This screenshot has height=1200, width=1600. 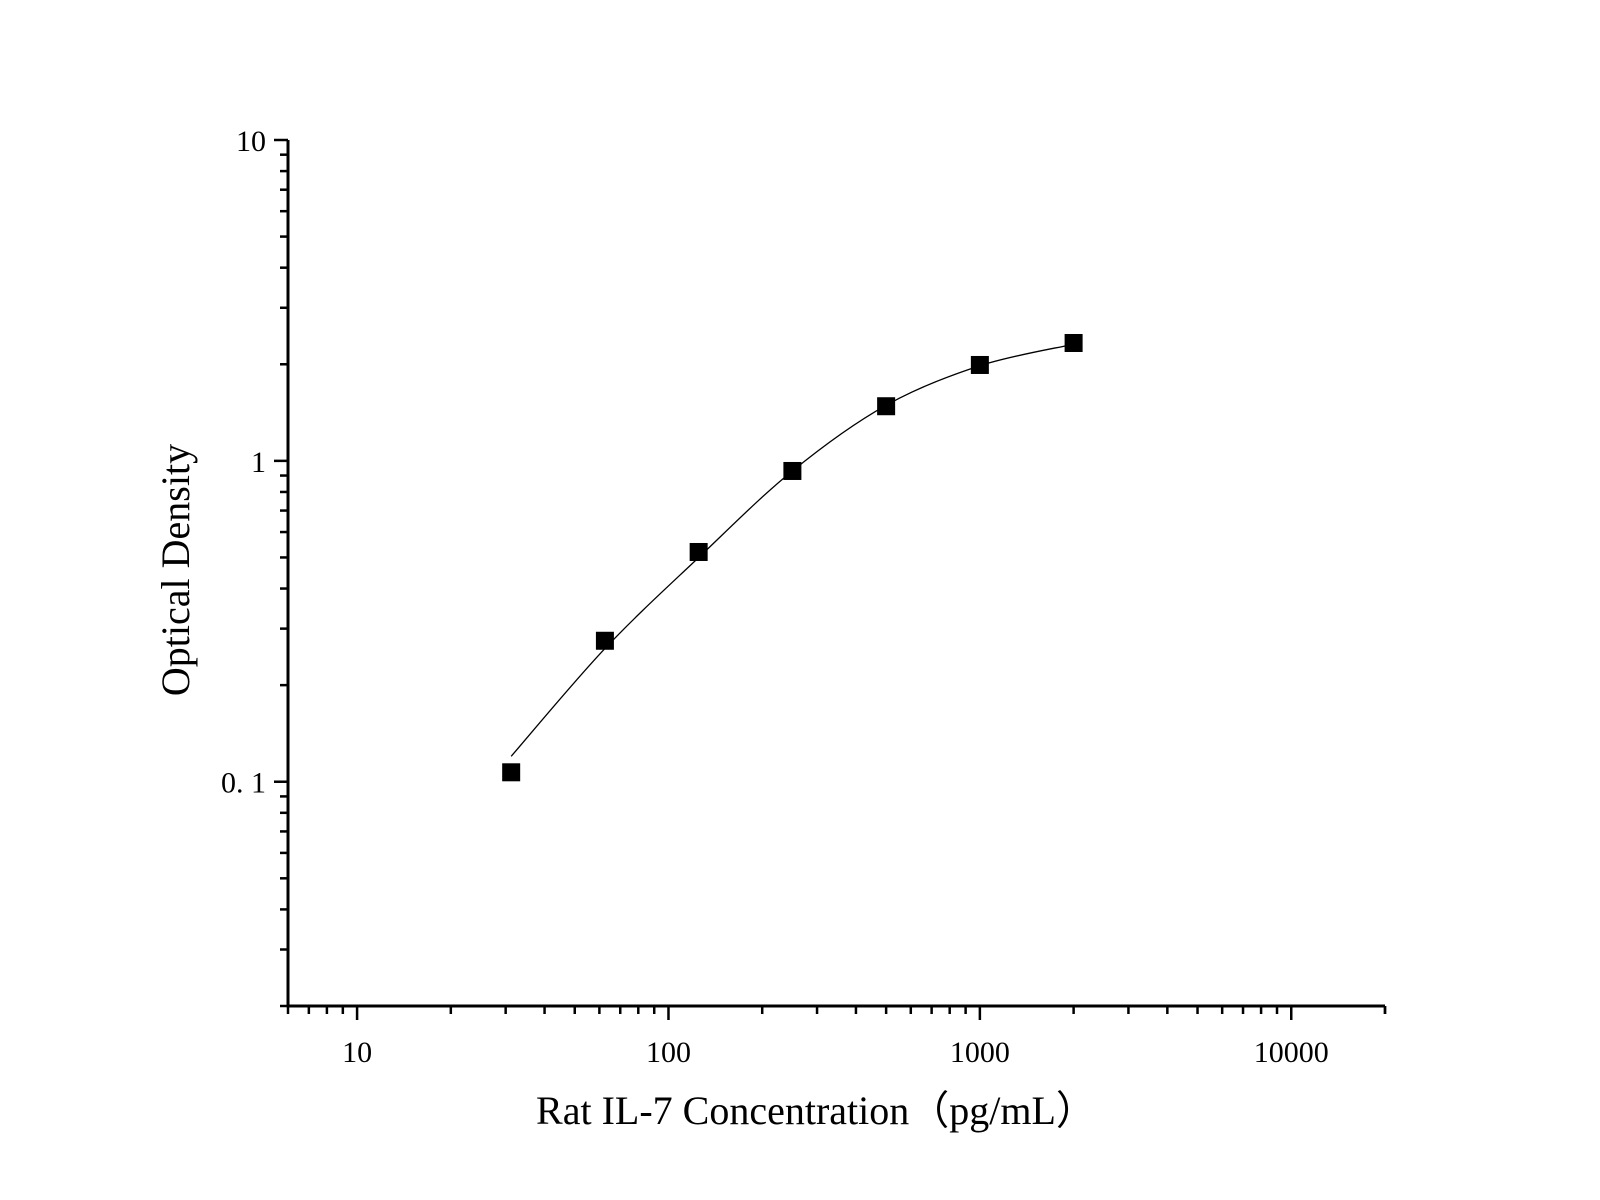 What do you see at coordinates (175, 570) in the screenshot?
I see `y-axis-title: Optical Density` at bounding box center [175, 570].